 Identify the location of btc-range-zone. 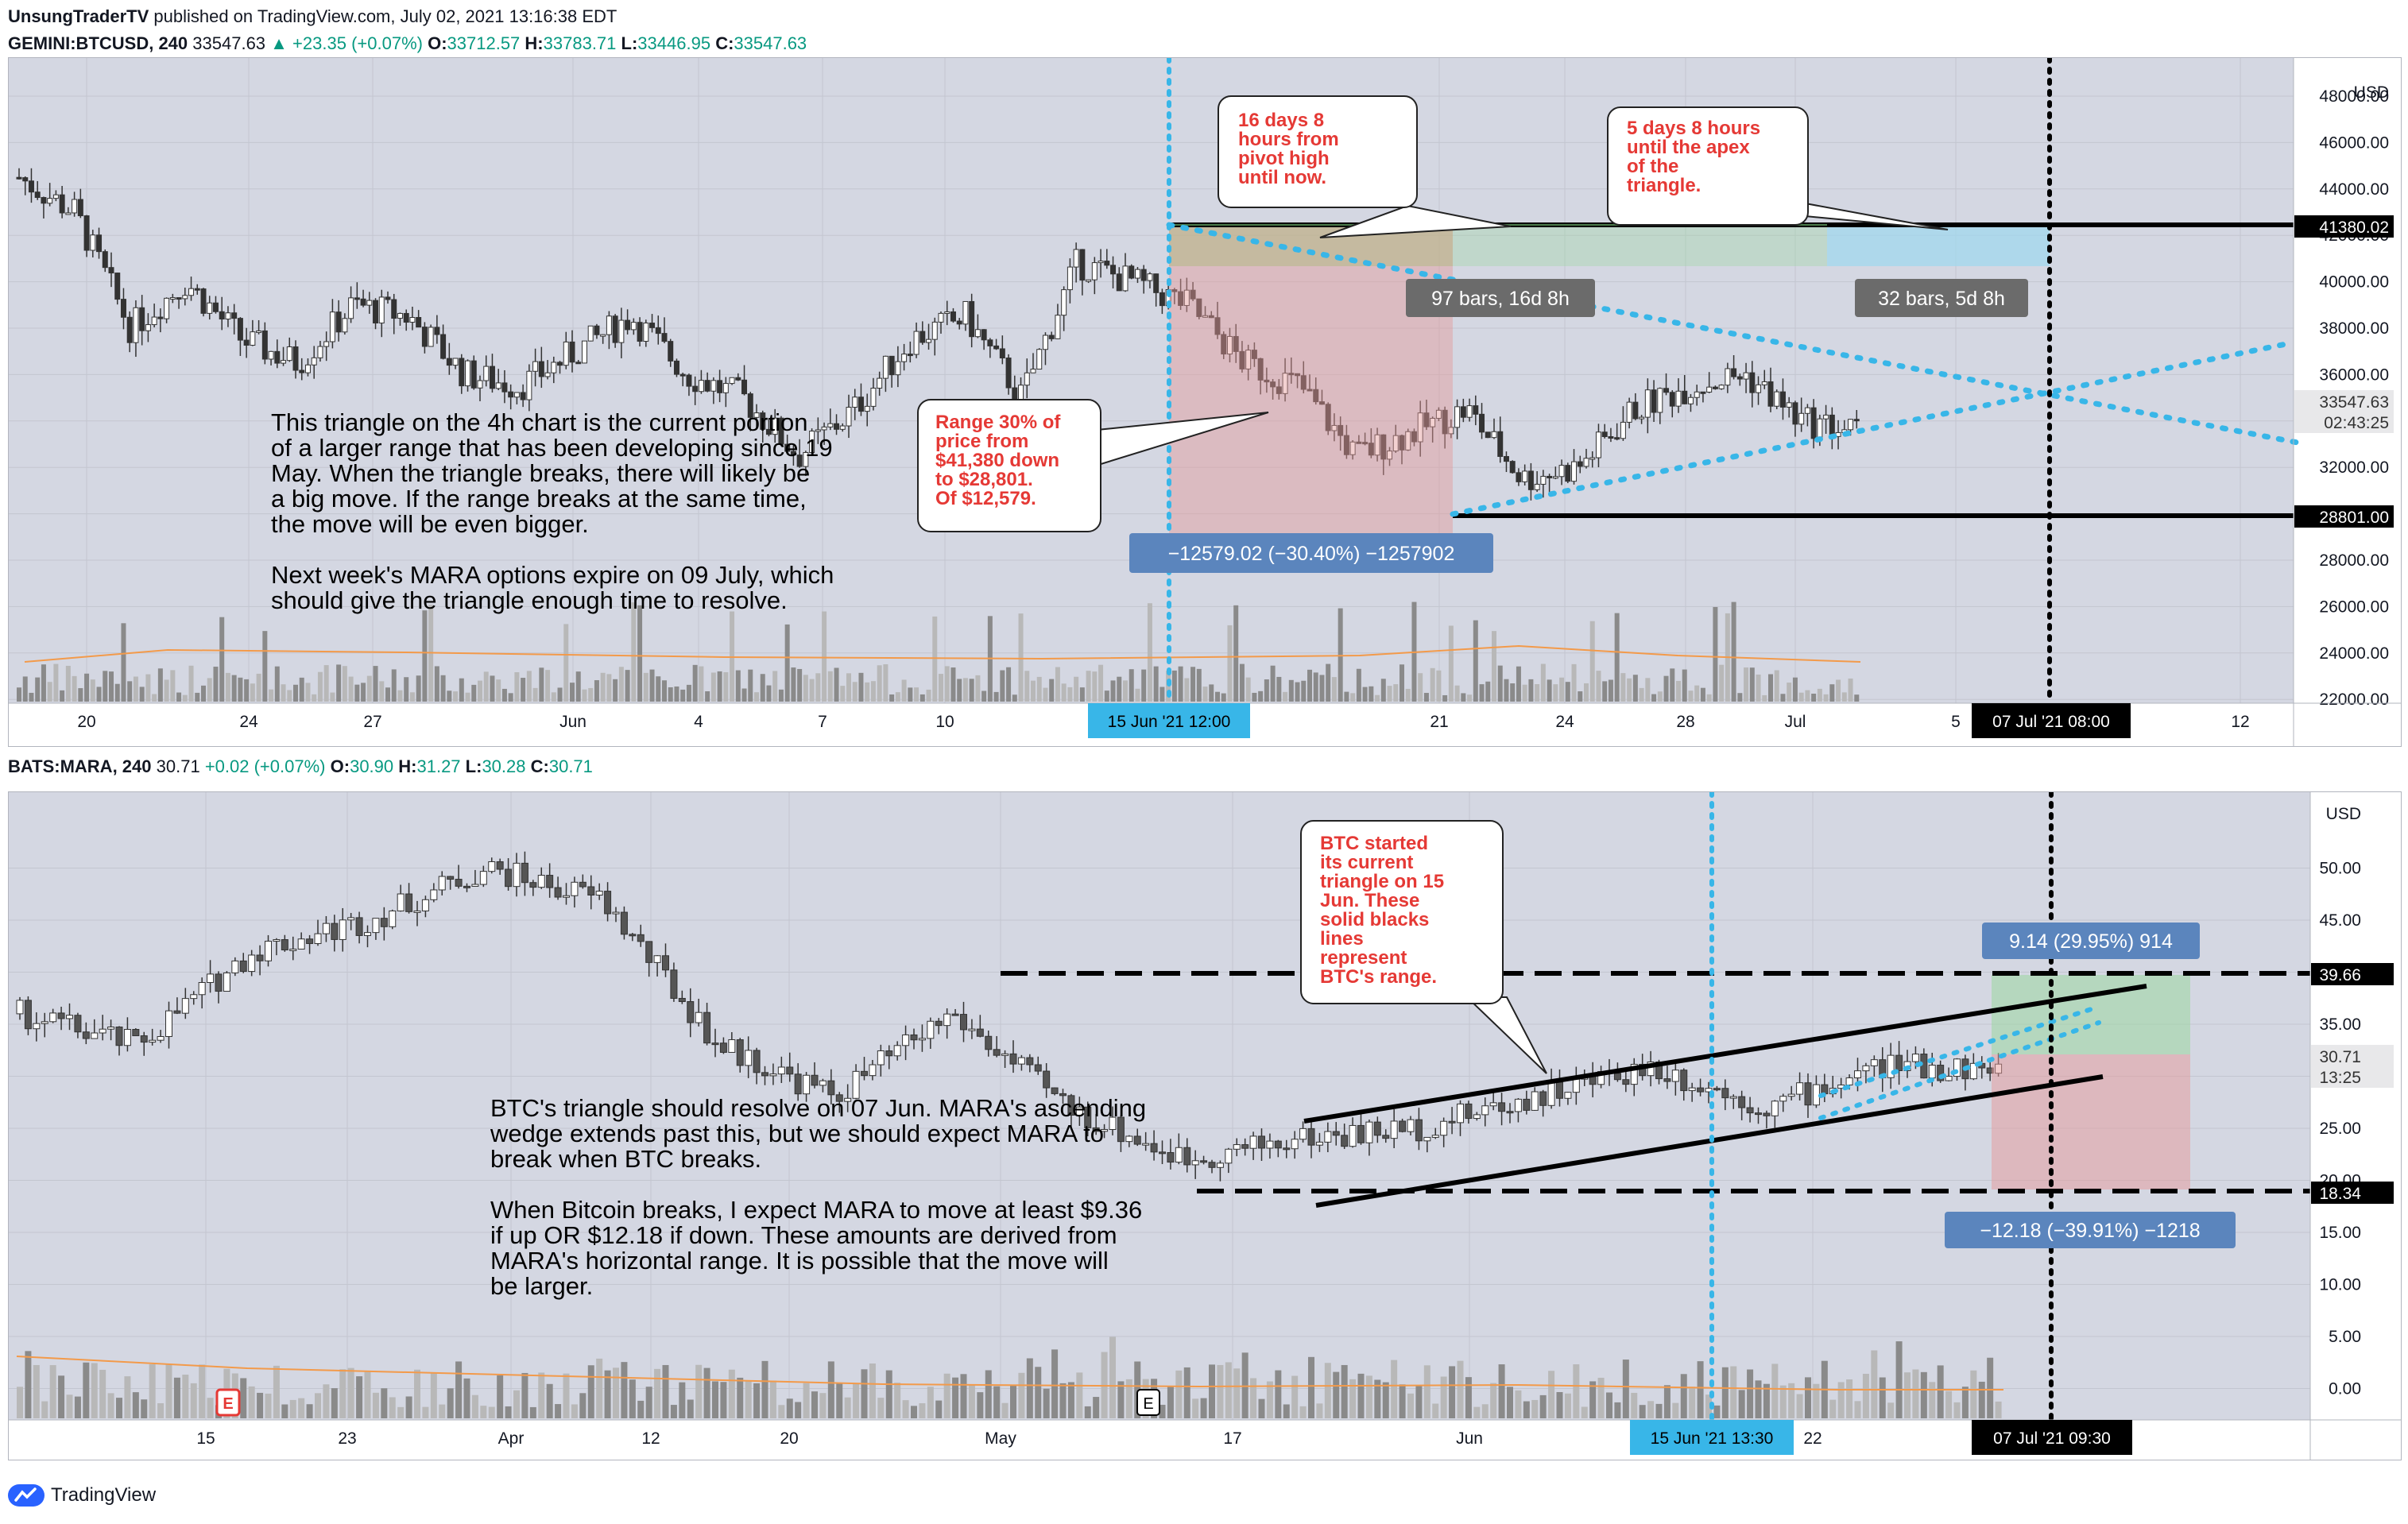
(1311, 398).